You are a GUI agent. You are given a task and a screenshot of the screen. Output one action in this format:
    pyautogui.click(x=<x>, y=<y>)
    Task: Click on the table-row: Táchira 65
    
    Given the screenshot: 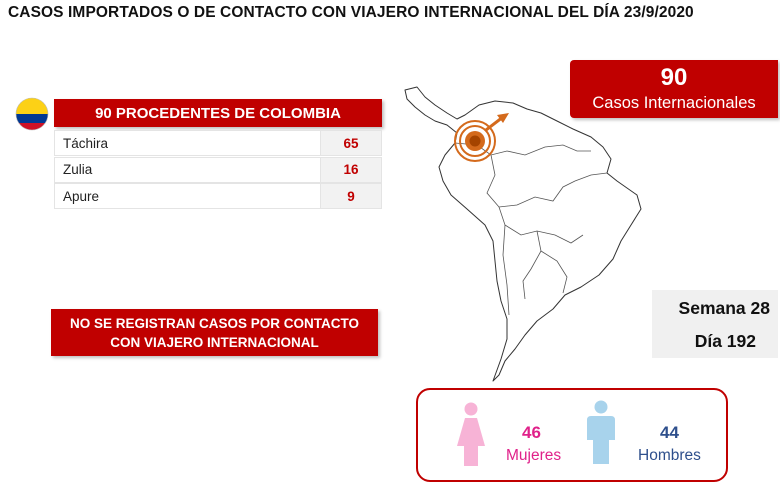 What is the action you would take?
    pyautogui.click(x=218, y=143)
    